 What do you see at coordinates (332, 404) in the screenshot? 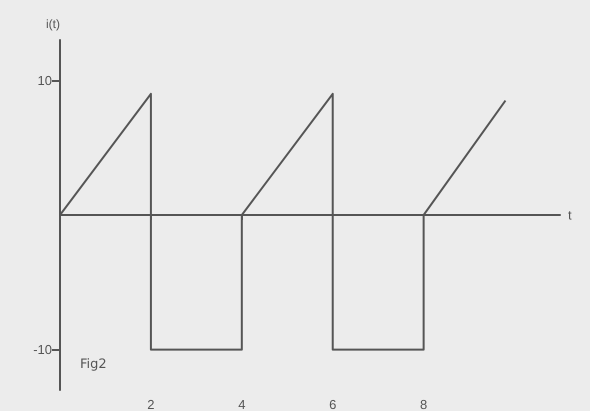
I see `x-tick-label: 6` at bounding box center [332, 404].